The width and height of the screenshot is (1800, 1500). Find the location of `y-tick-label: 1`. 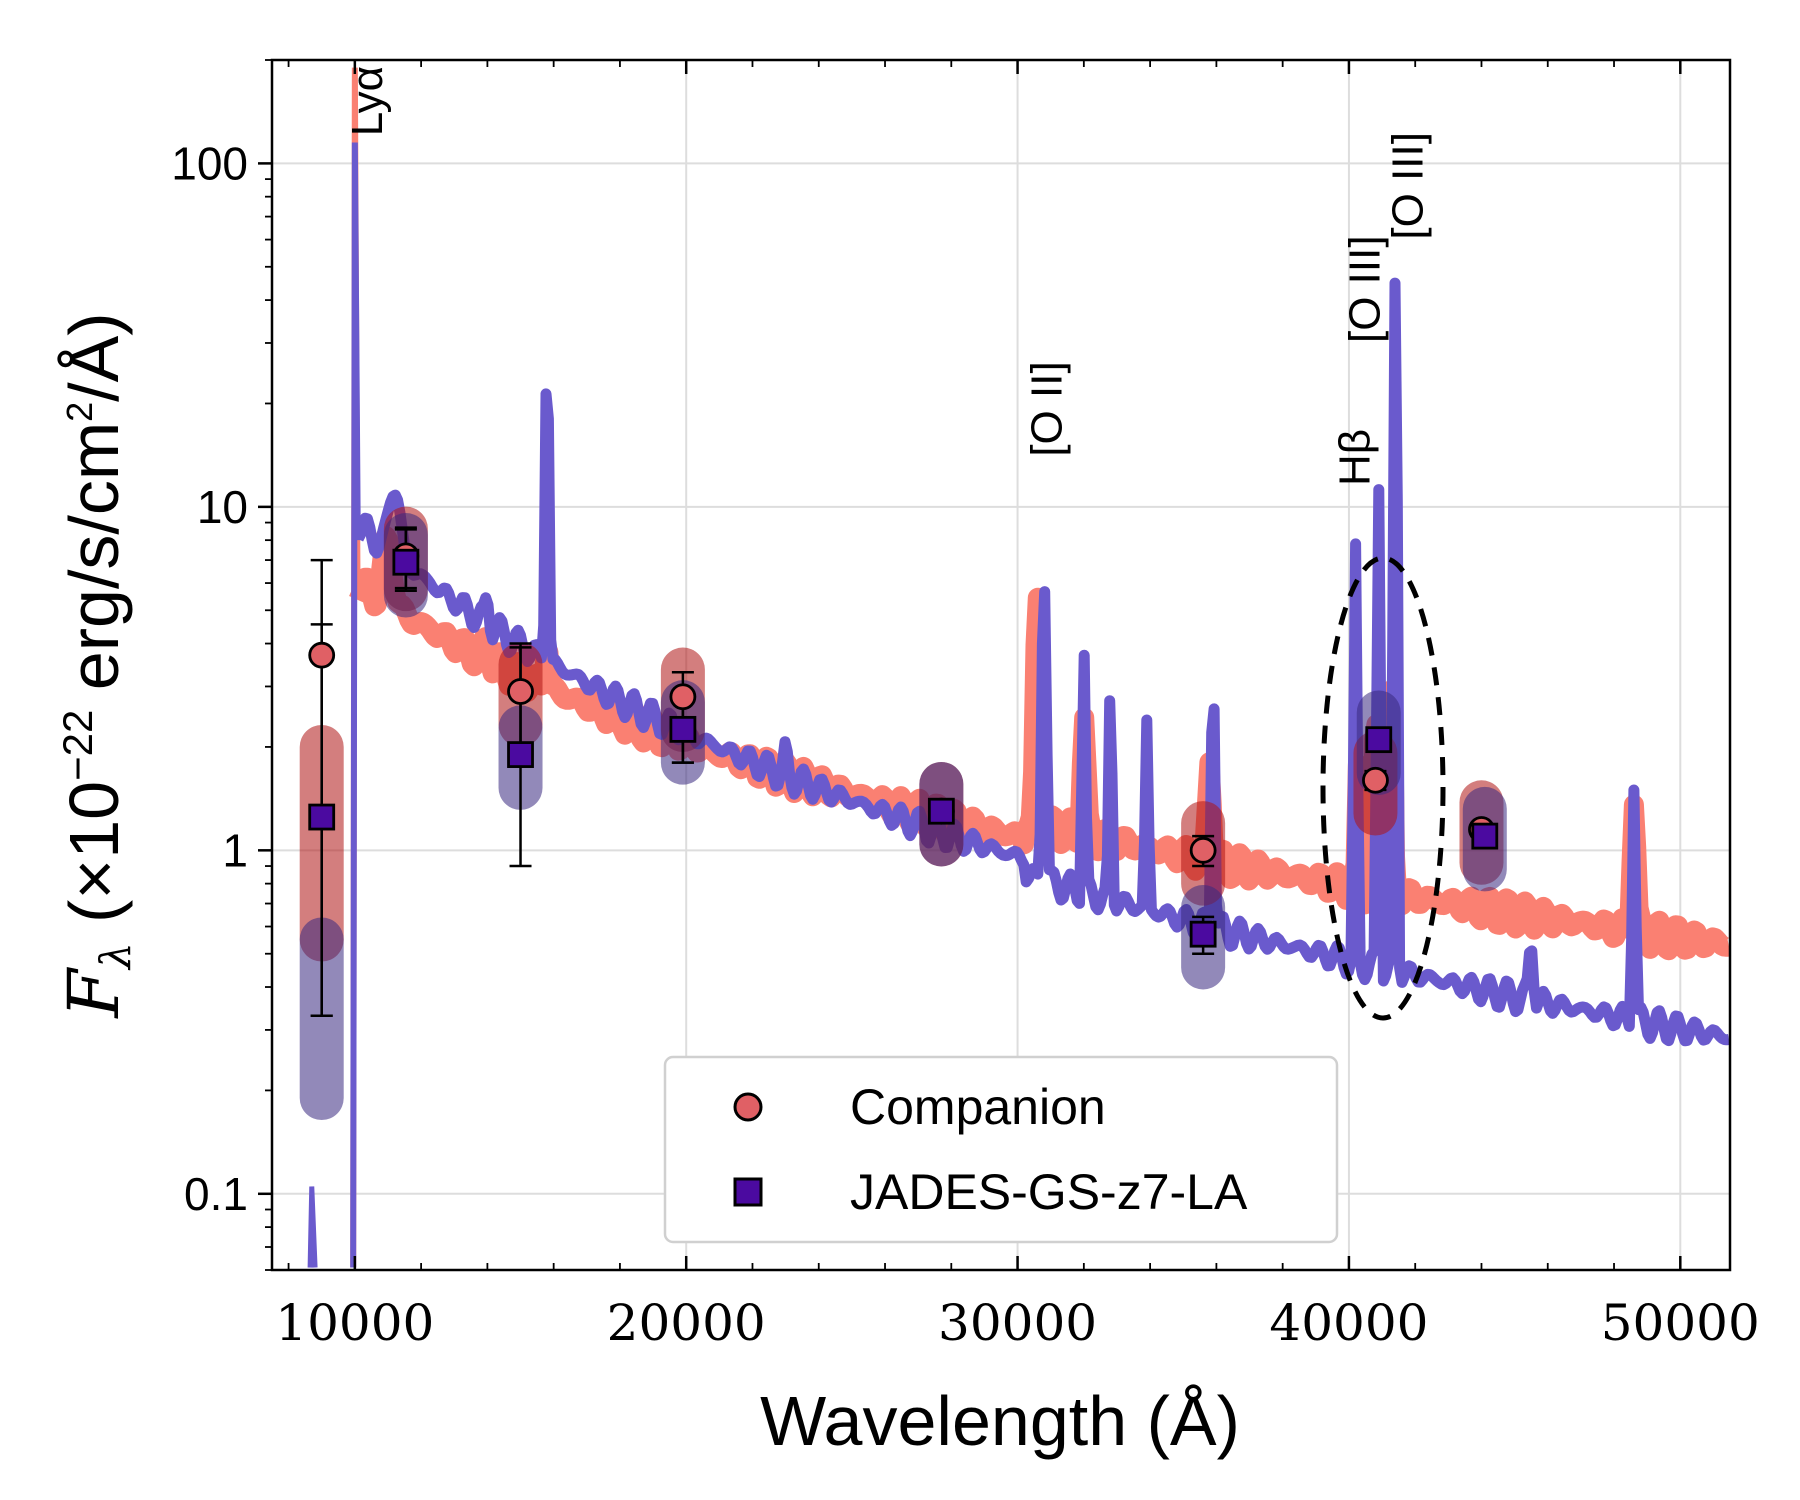

y-tick-label: 1 is located at coordinates (235, 850).